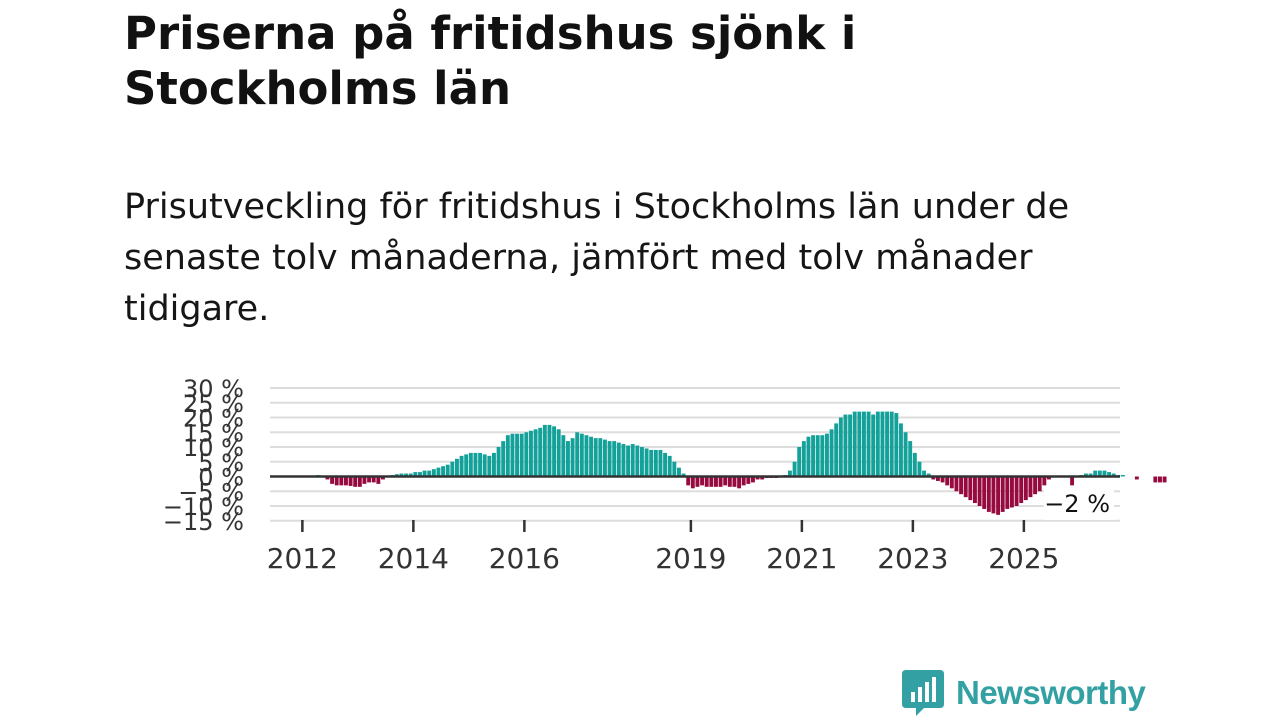  Describe the element at coordinates (690, 558) in the screenshot. I see `x-tick-label: 2019` at that location.